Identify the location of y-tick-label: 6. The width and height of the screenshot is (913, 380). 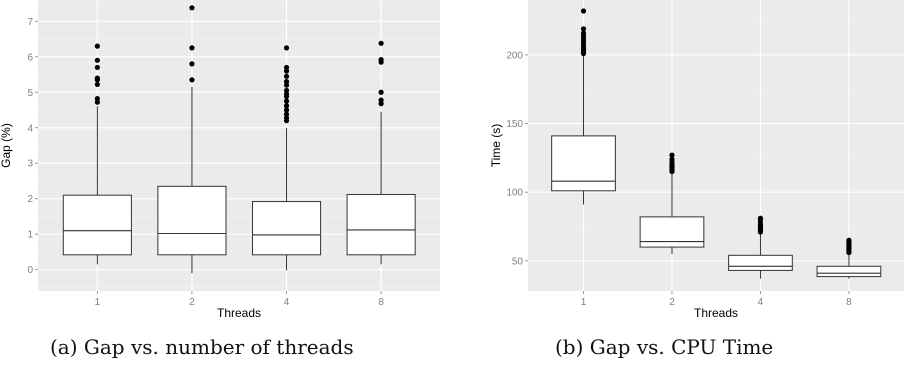
(30, 57).